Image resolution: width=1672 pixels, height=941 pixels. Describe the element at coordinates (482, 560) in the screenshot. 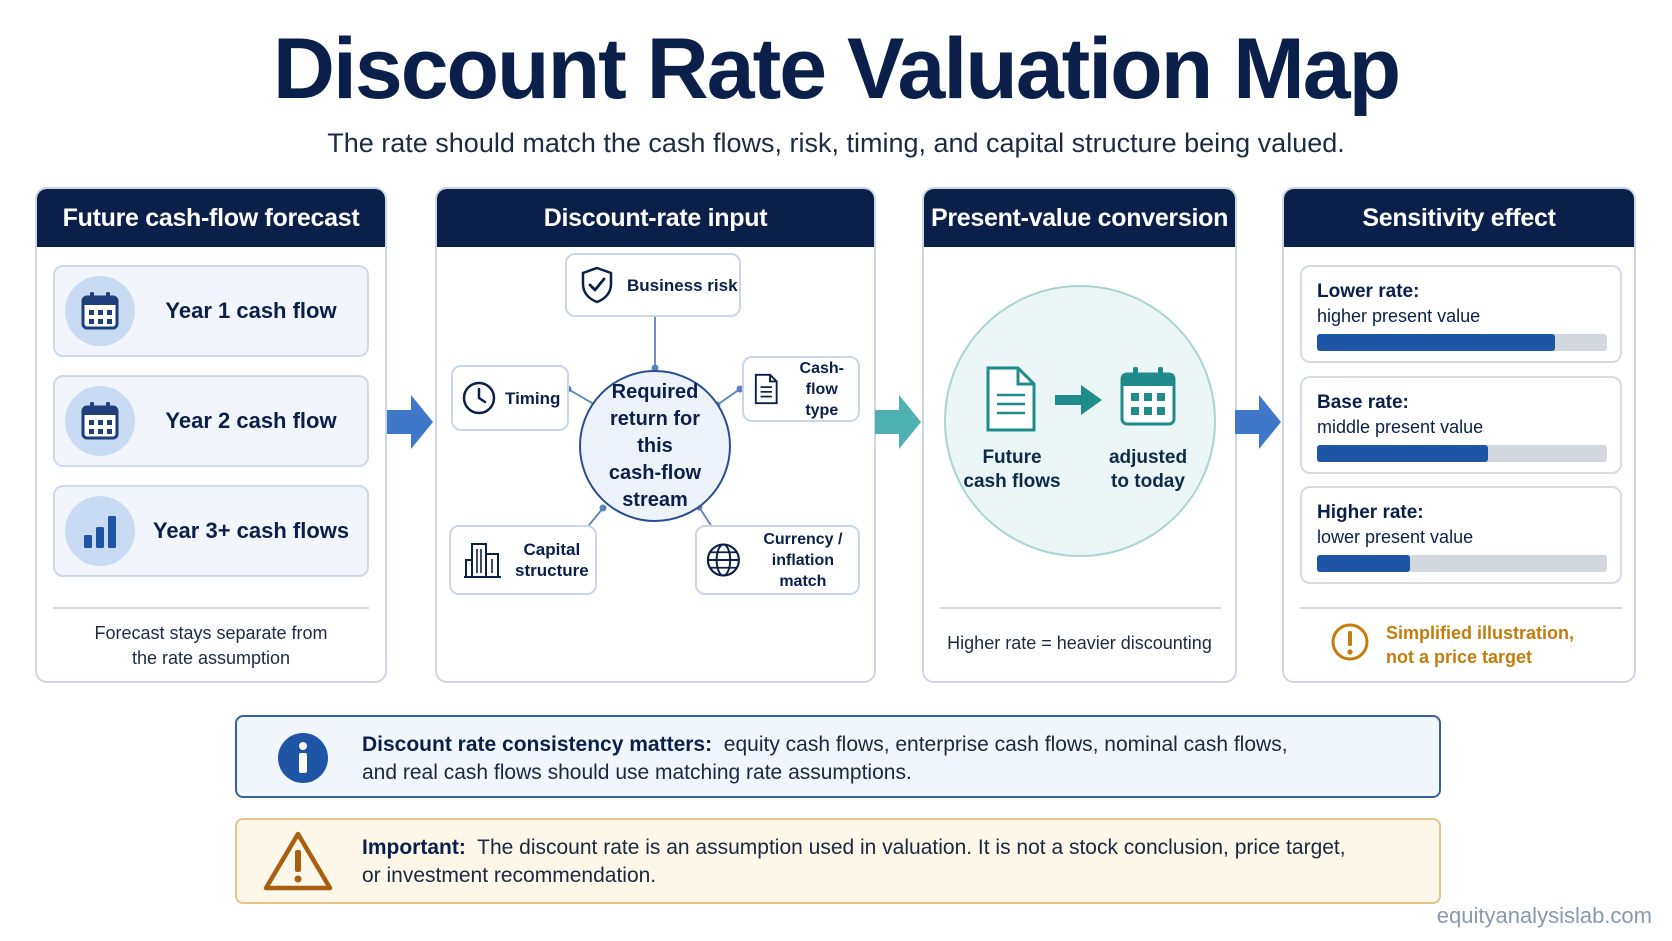

I see `building-icon` at that location.